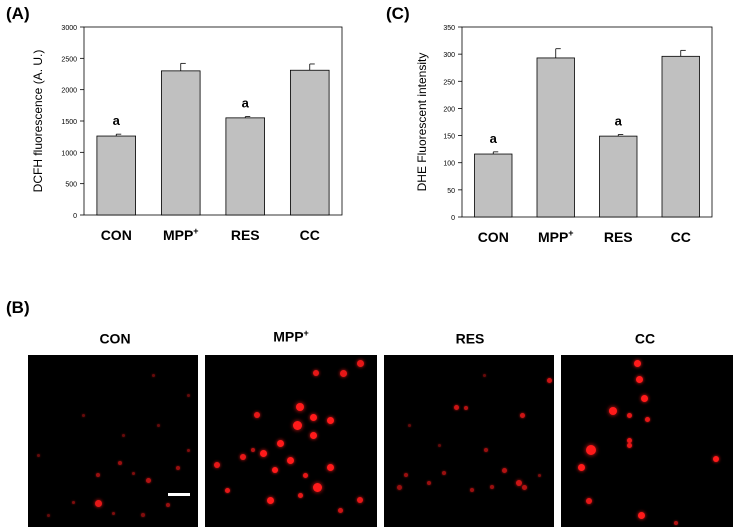  Describe the element at coordinates (115, 338) in the screenshot. I see `image-label-con: CON` at that location.